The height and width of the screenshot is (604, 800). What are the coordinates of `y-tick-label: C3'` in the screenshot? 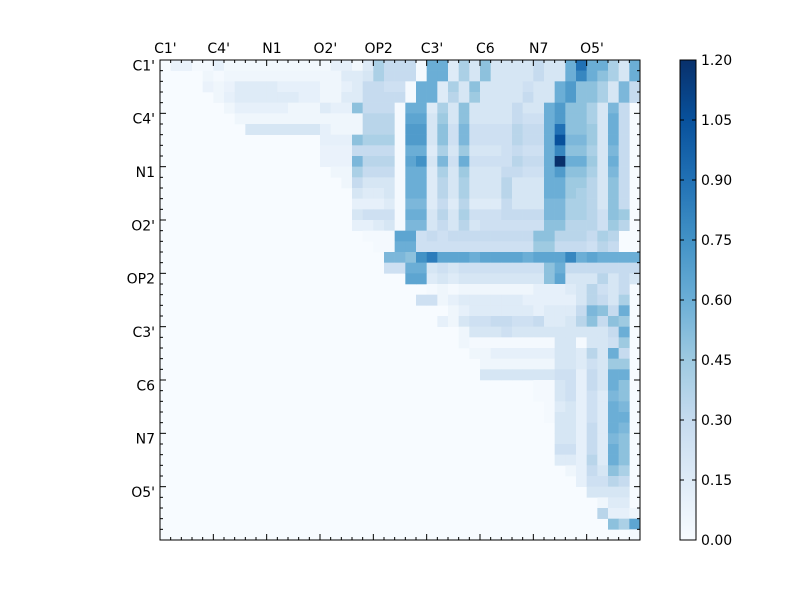 It's located at (143, 333).